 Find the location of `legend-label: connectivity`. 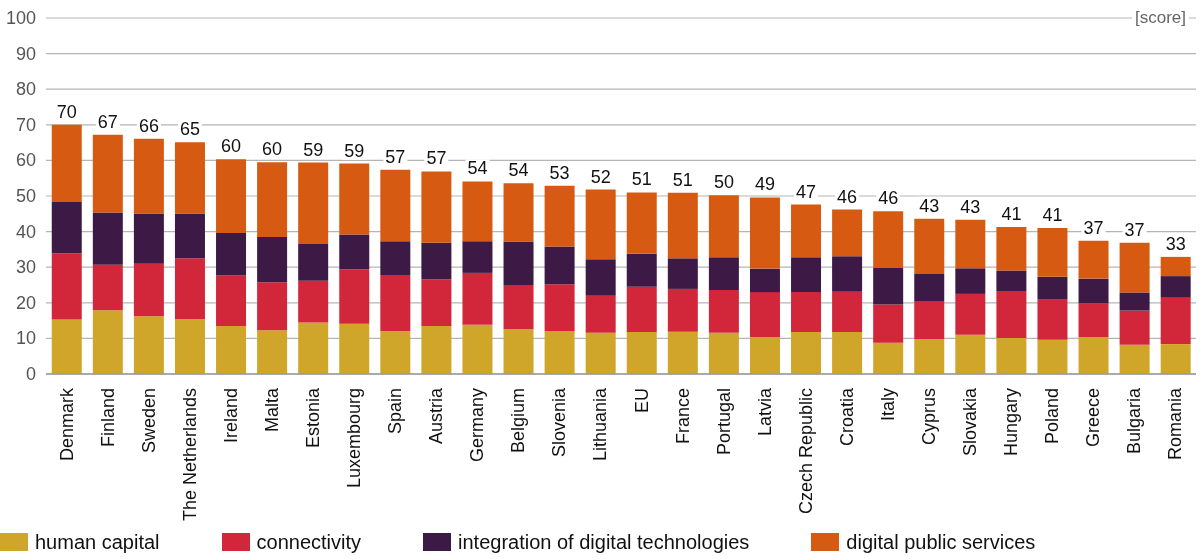

legend-label: connectivity is located at coordinates (309, 542).